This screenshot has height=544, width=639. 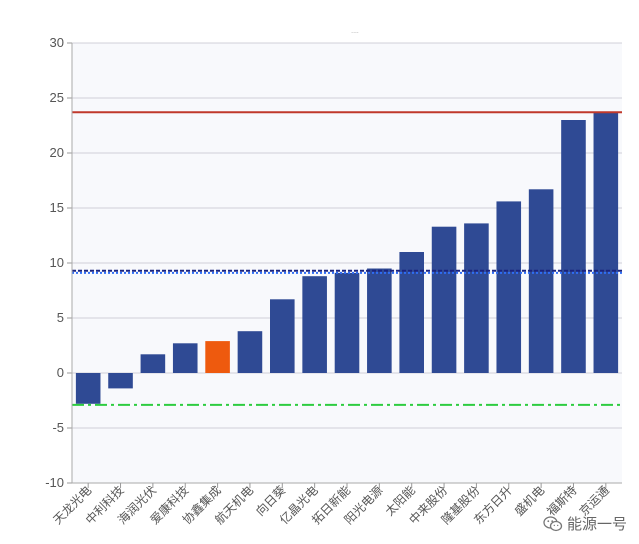 What do you see at coordinates (529, 501) in the screenshot?
I see `x-tick-label: 盛机电` at bounding box center [529, 501].